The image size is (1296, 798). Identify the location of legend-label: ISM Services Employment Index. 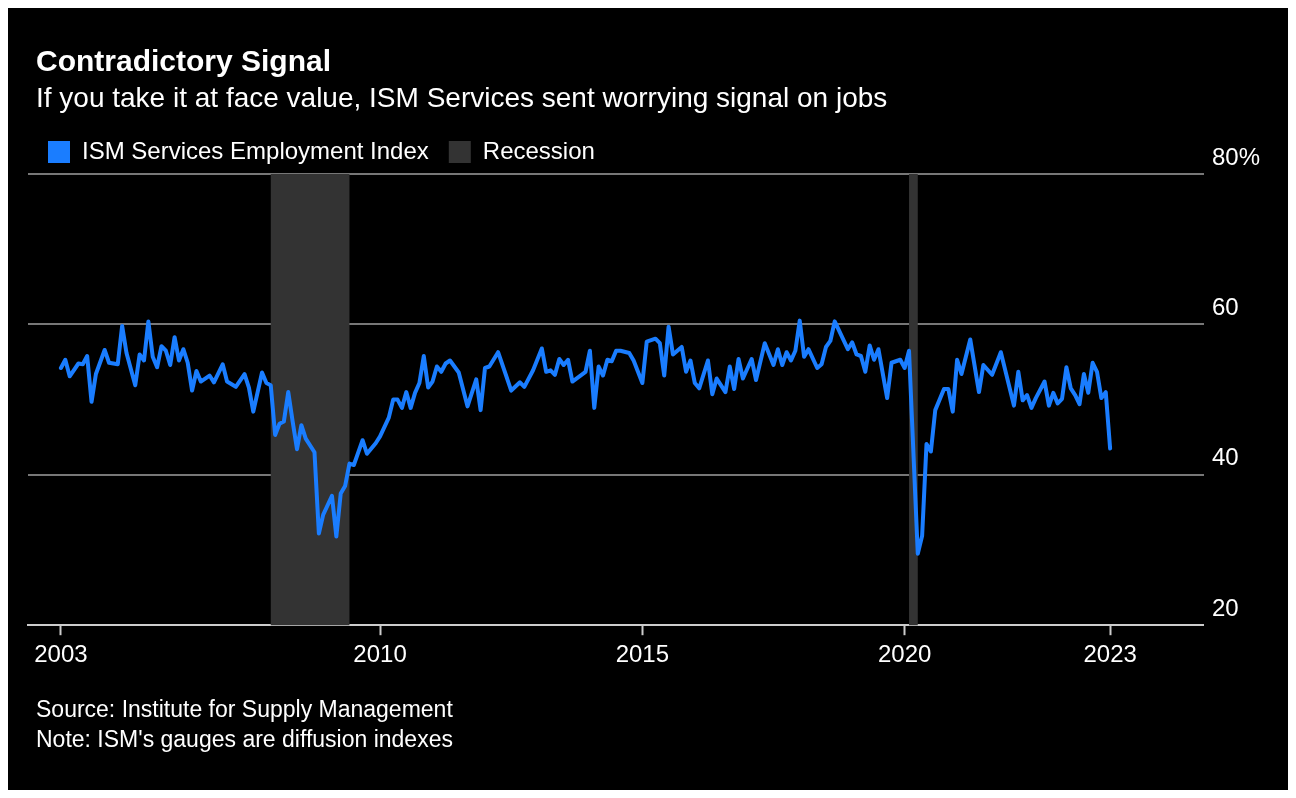
(255, 150).